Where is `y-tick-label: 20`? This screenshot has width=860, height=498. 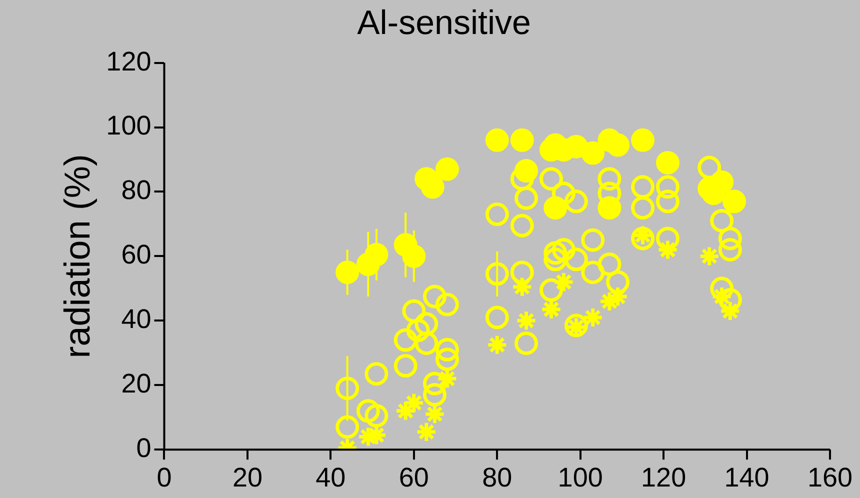
y-tick-label: 20 is located at coordinates (136, 383).